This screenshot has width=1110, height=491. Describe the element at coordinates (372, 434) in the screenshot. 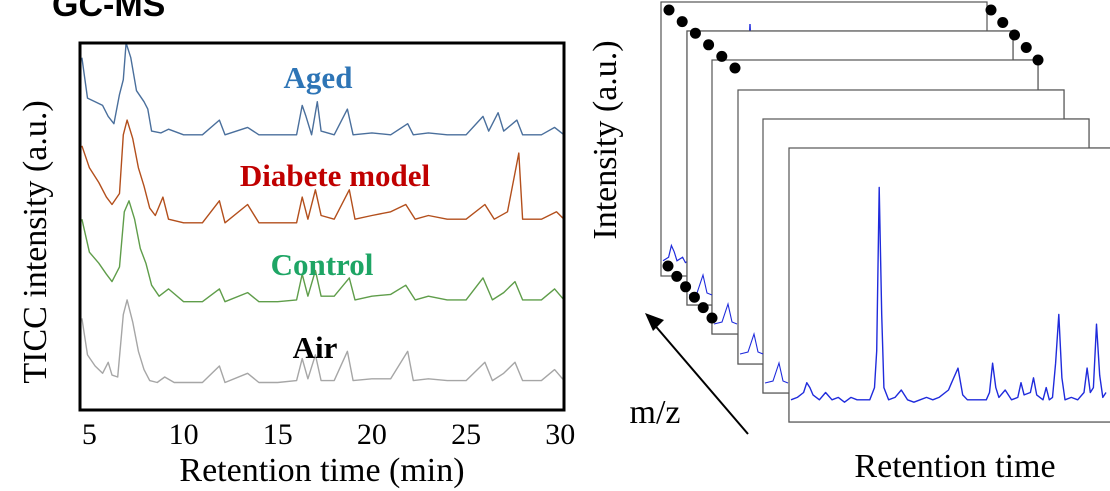

I see `x-tick-label-3: 20` at that location.